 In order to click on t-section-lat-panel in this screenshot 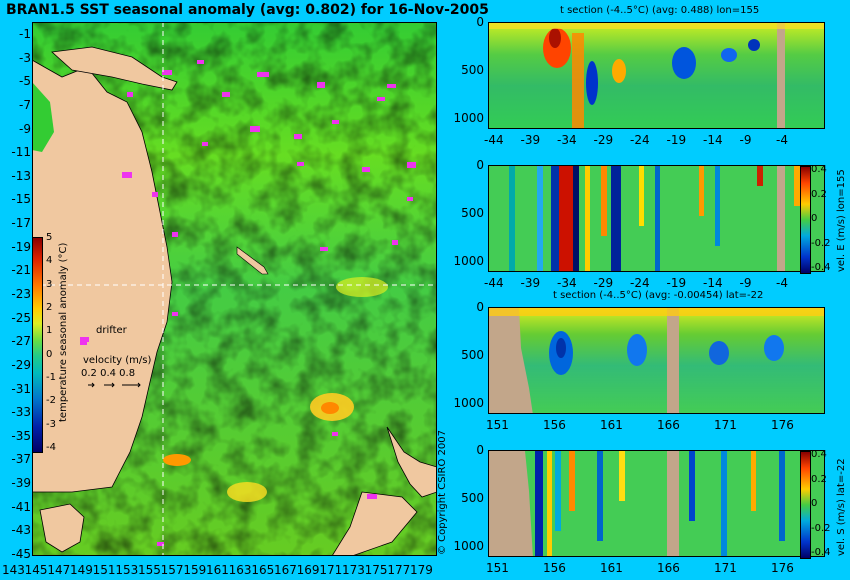, I will do `click(656, 360)`.